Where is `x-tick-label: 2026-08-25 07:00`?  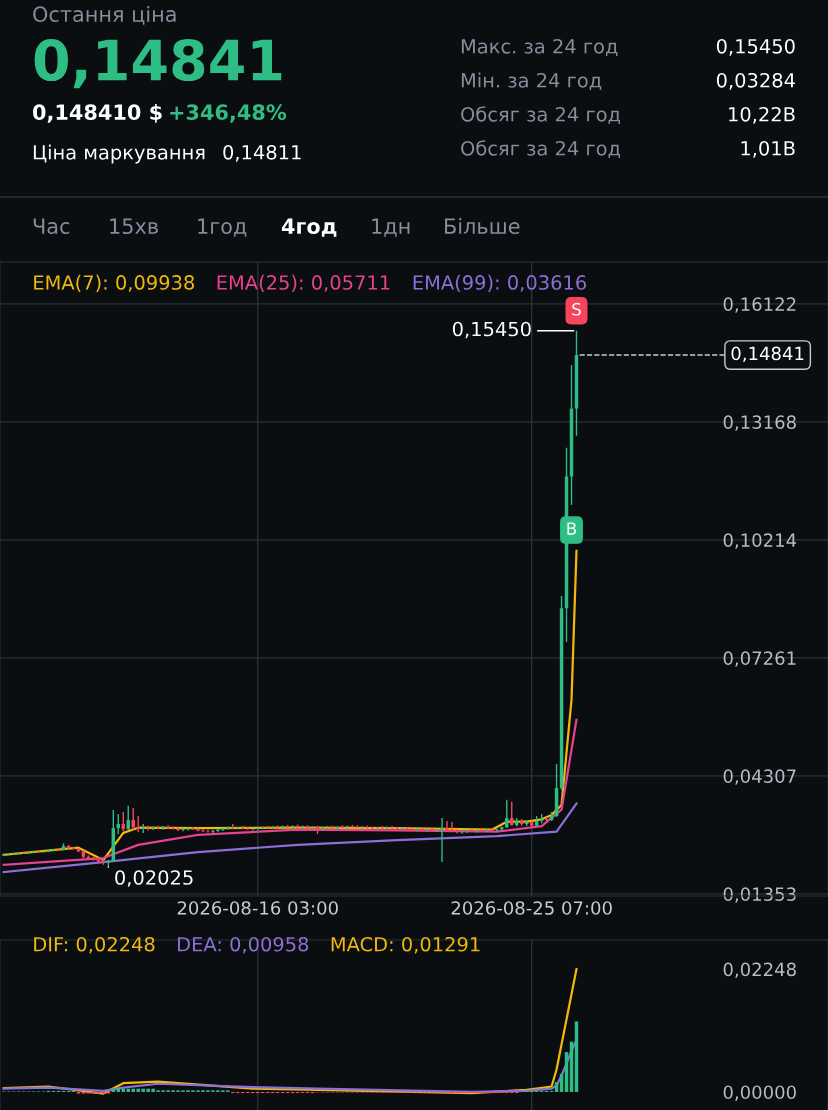
x-tick-label: 2026-08-25 07:00 is located at coordinates (531, 908).